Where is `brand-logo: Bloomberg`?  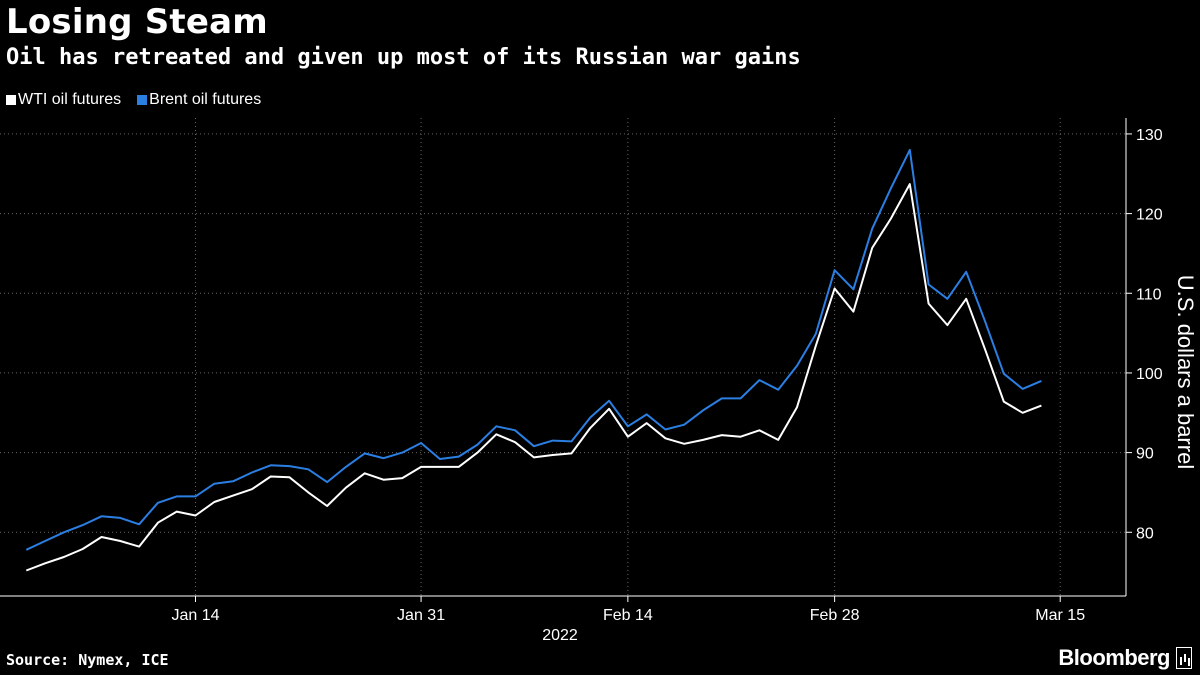
brand-logo: Bloomberg is located at coordinates (1125, 658).